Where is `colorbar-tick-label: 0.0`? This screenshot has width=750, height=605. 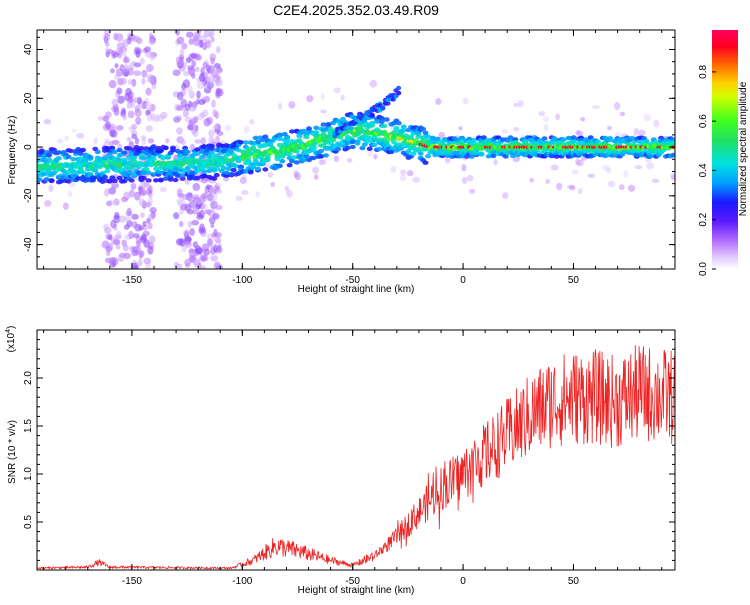
colorbar-tick-label: 0.0 is located at coordinates (703, 269).